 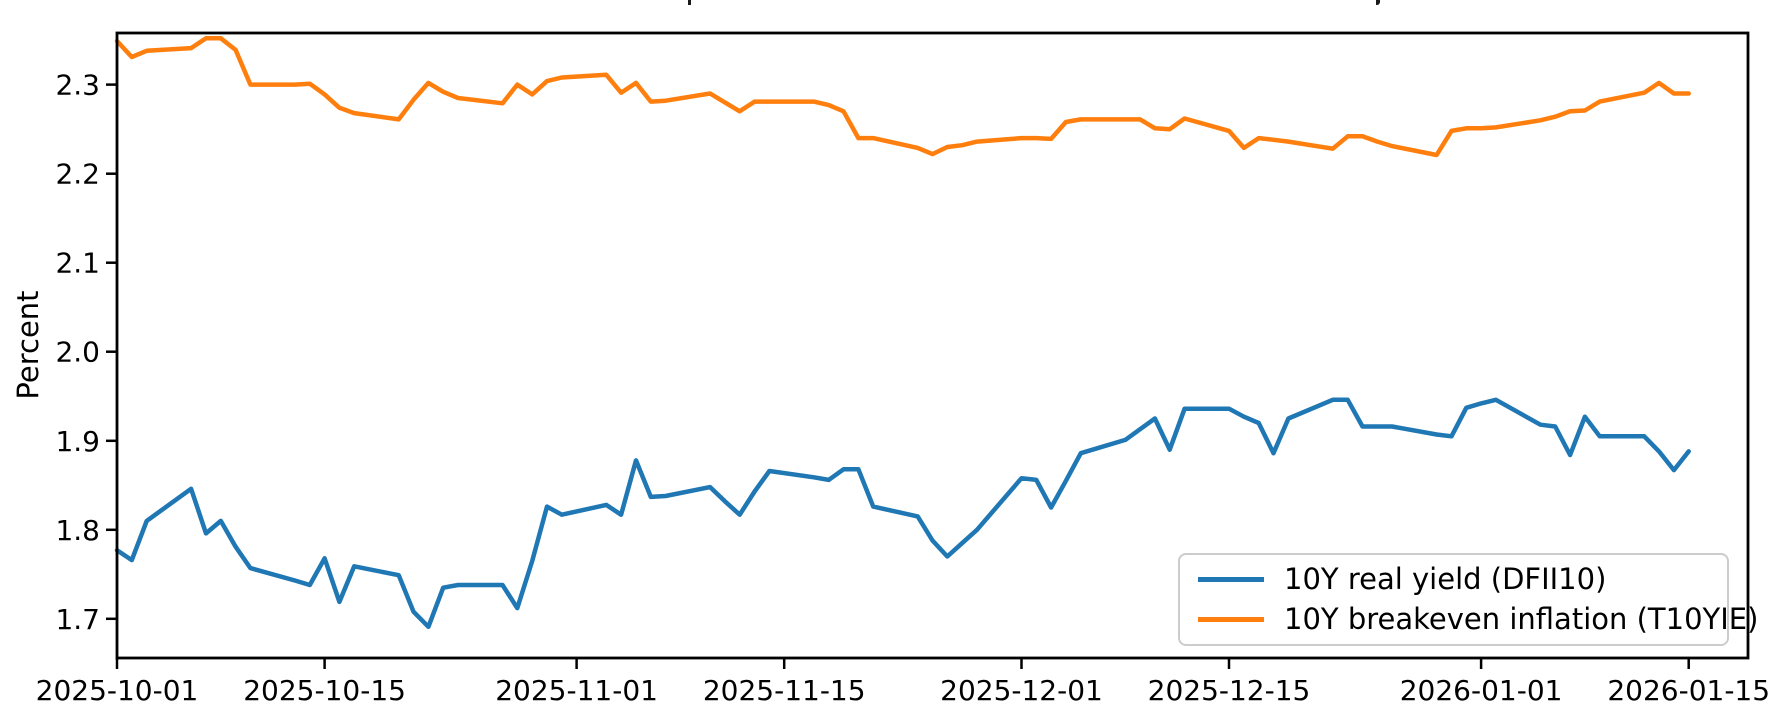 I want to click on y-tick-label: 2.2, so click(x=77, y=174).